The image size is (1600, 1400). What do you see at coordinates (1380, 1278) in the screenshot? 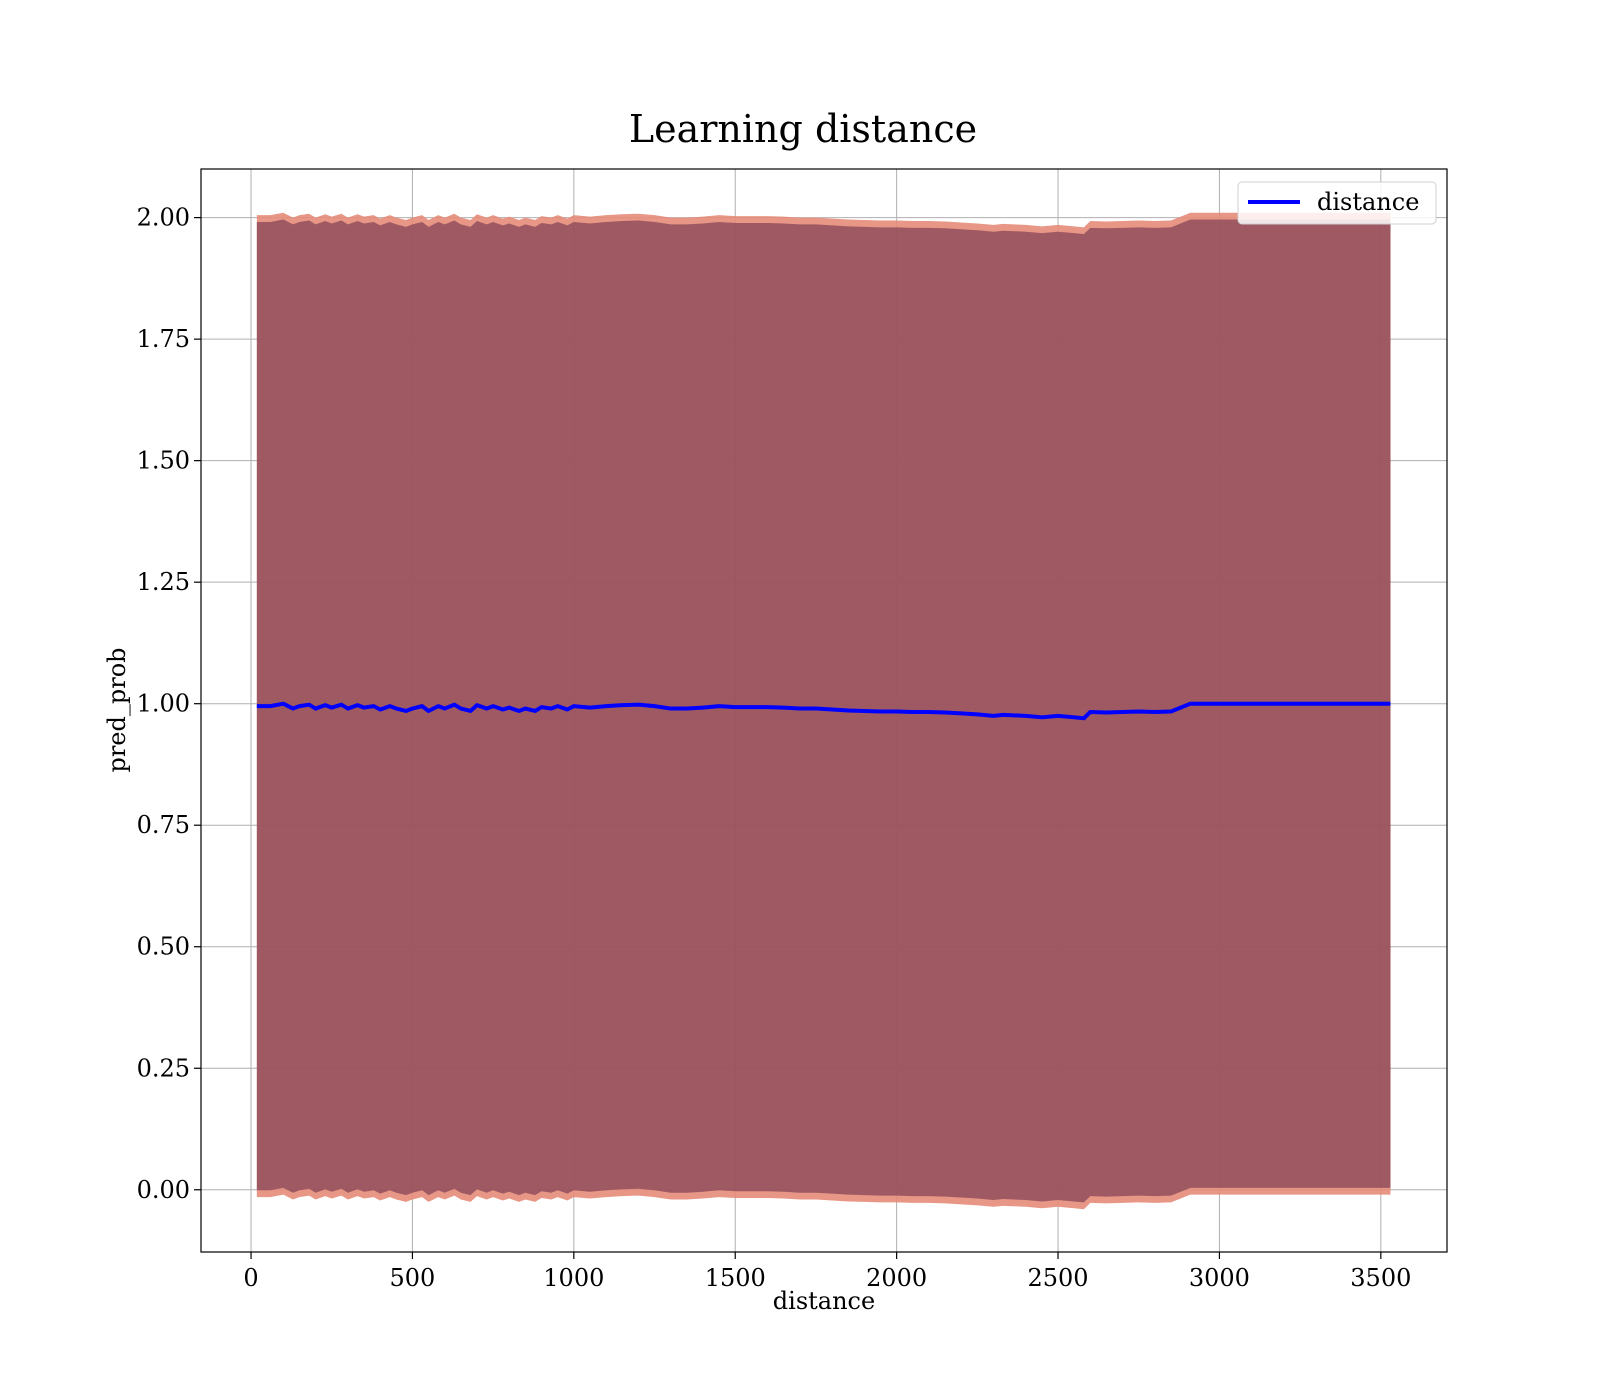
I see `x-tick-label: 3500` at bounding box center [1380, 1278].